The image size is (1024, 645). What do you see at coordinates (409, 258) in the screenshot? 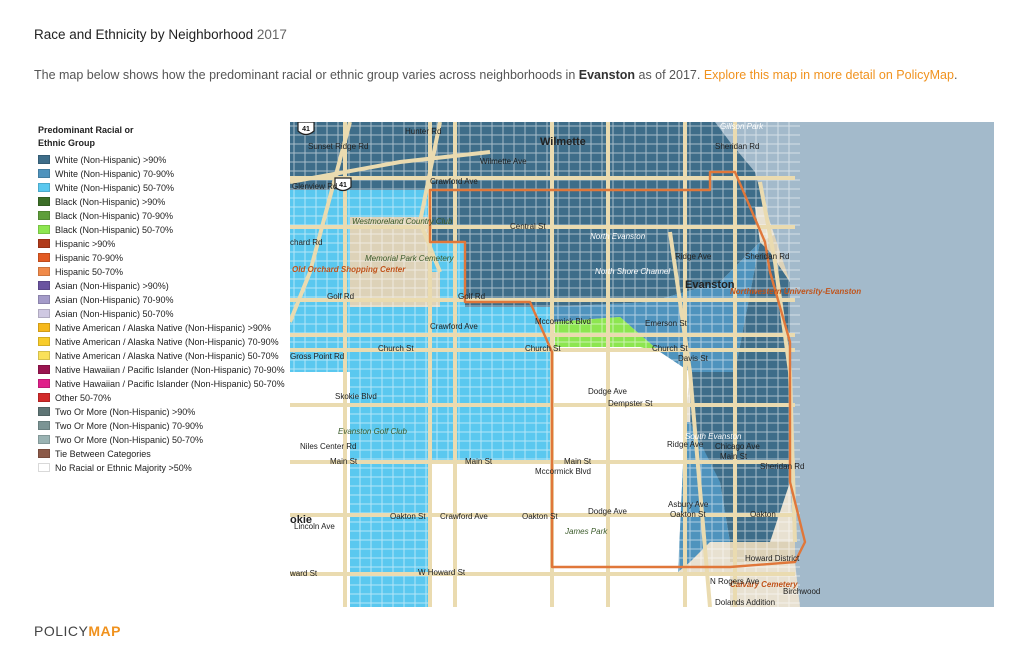
I see `map-label-memorial-park: Memorial Park Cemetery` at bounding box center [409, 258].